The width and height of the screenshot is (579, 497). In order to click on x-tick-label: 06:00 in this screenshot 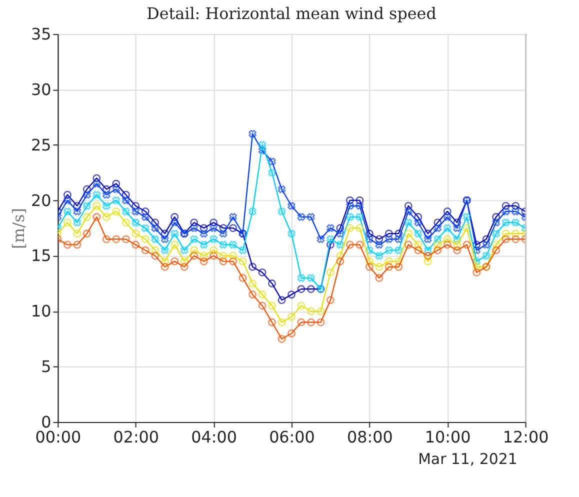, I will do `click(292, 436)`.